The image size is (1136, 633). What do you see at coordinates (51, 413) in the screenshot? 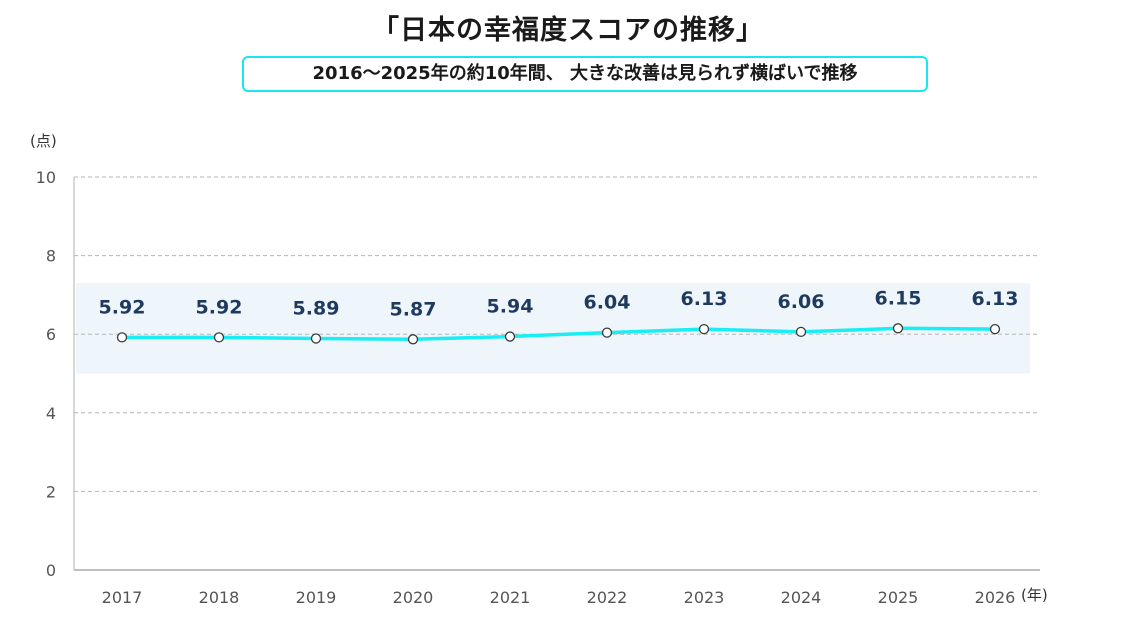
I see `y-tick-label: 4` at bounding box center [51, 413].